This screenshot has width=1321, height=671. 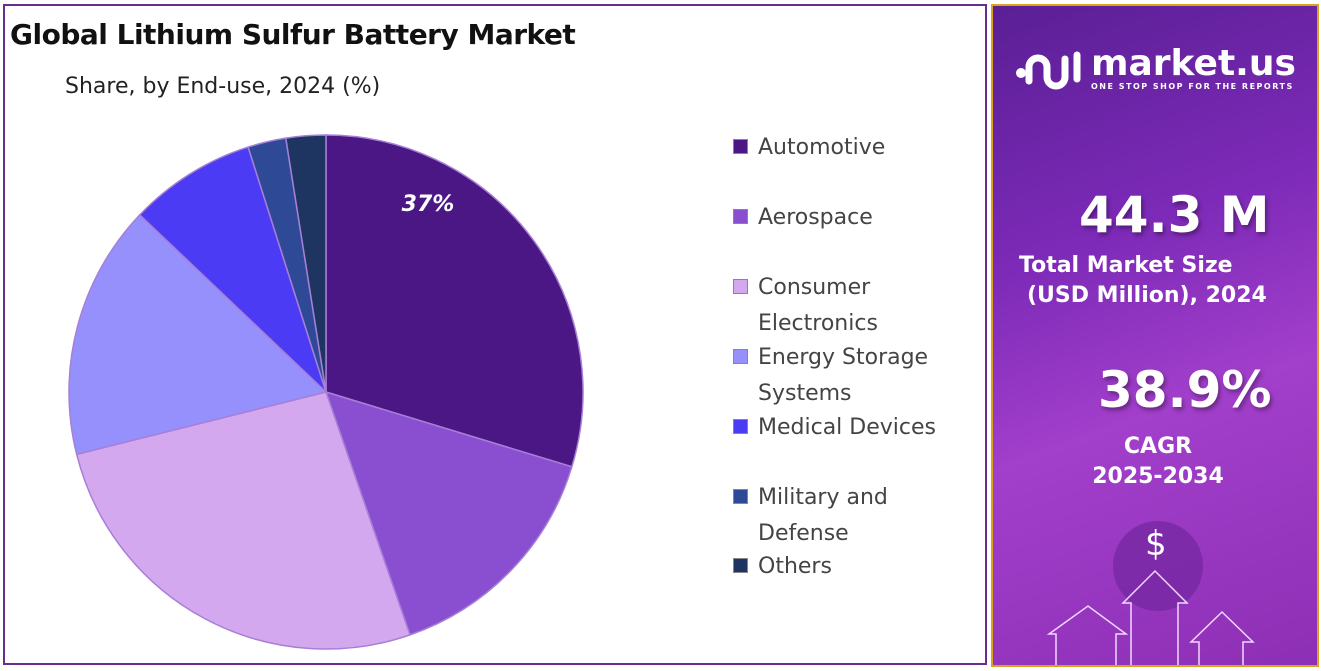 I want to click on legend-item: Medical Devices, so click(x=863, y=428).